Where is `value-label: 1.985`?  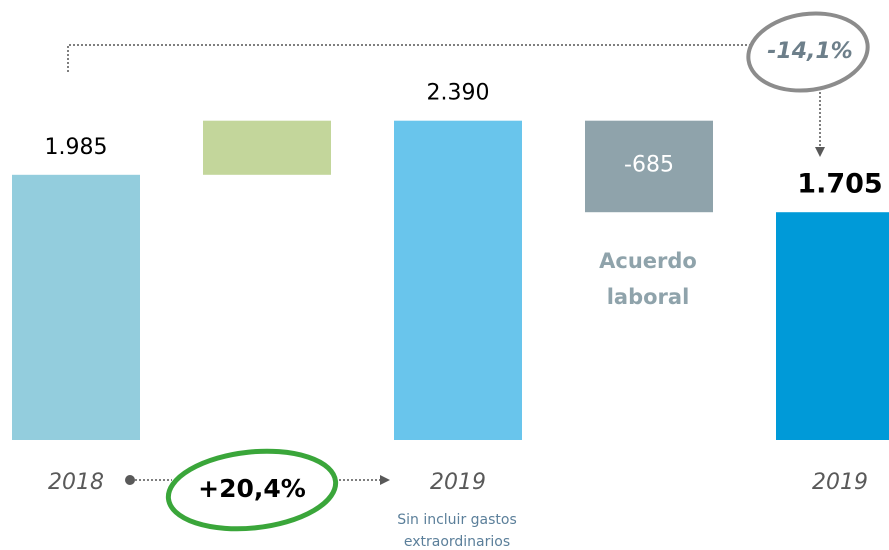
value-label: 1.985 is located at coordinates (76, 147).